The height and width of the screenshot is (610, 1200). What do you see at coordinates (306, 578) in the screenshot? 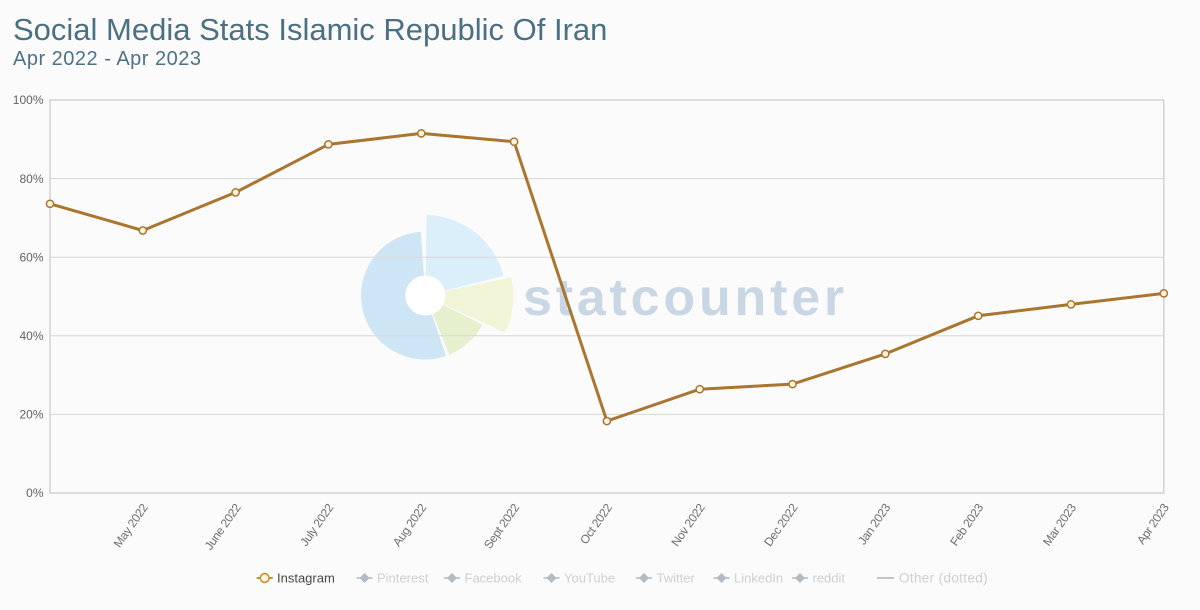
I see `svg-text: Instagram` at bounding box center [306, 578].